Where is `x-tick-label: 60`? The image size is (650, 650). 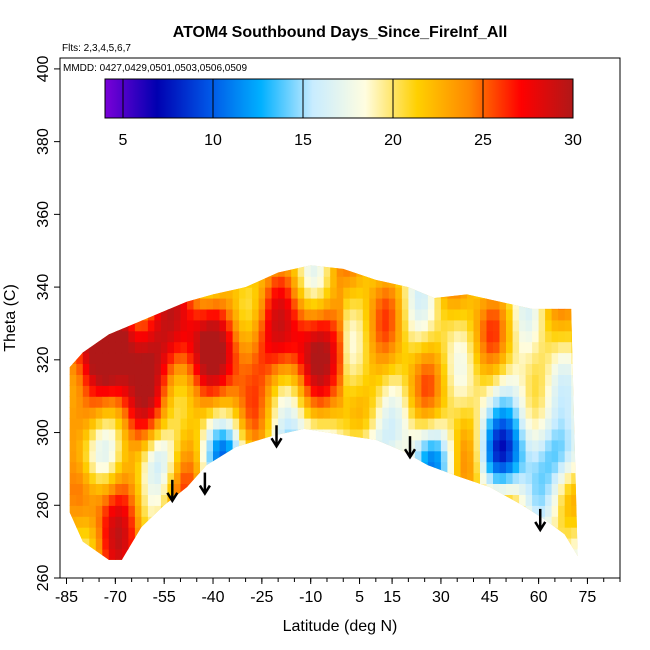 x-tick-label: 60 is located at coordinates (539, 597).